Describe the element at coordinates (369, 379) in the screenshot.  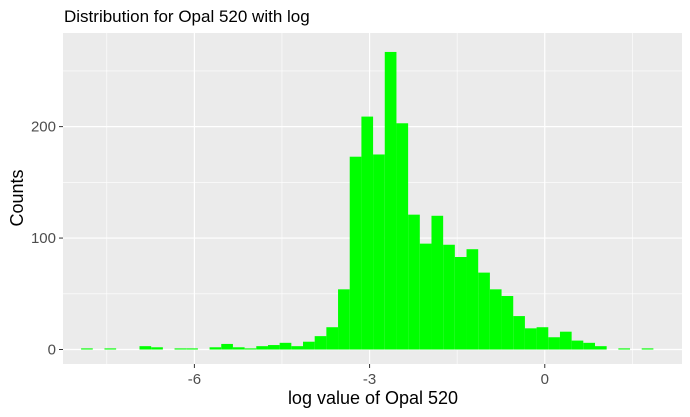
I see `x-tick-label: -3` at that location.